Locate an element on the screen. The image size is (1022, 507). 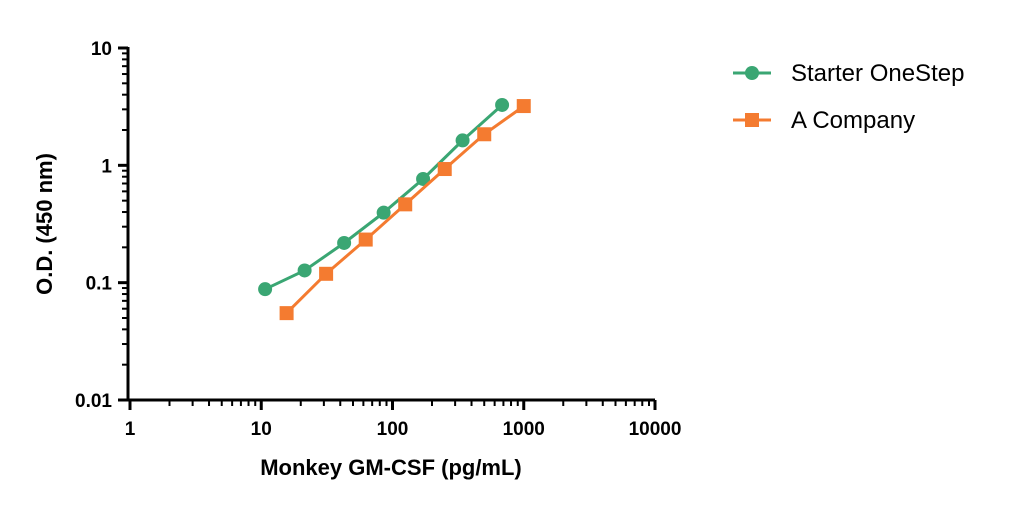
legend-label: Starter OneStep is located at coordinates (877, 73).